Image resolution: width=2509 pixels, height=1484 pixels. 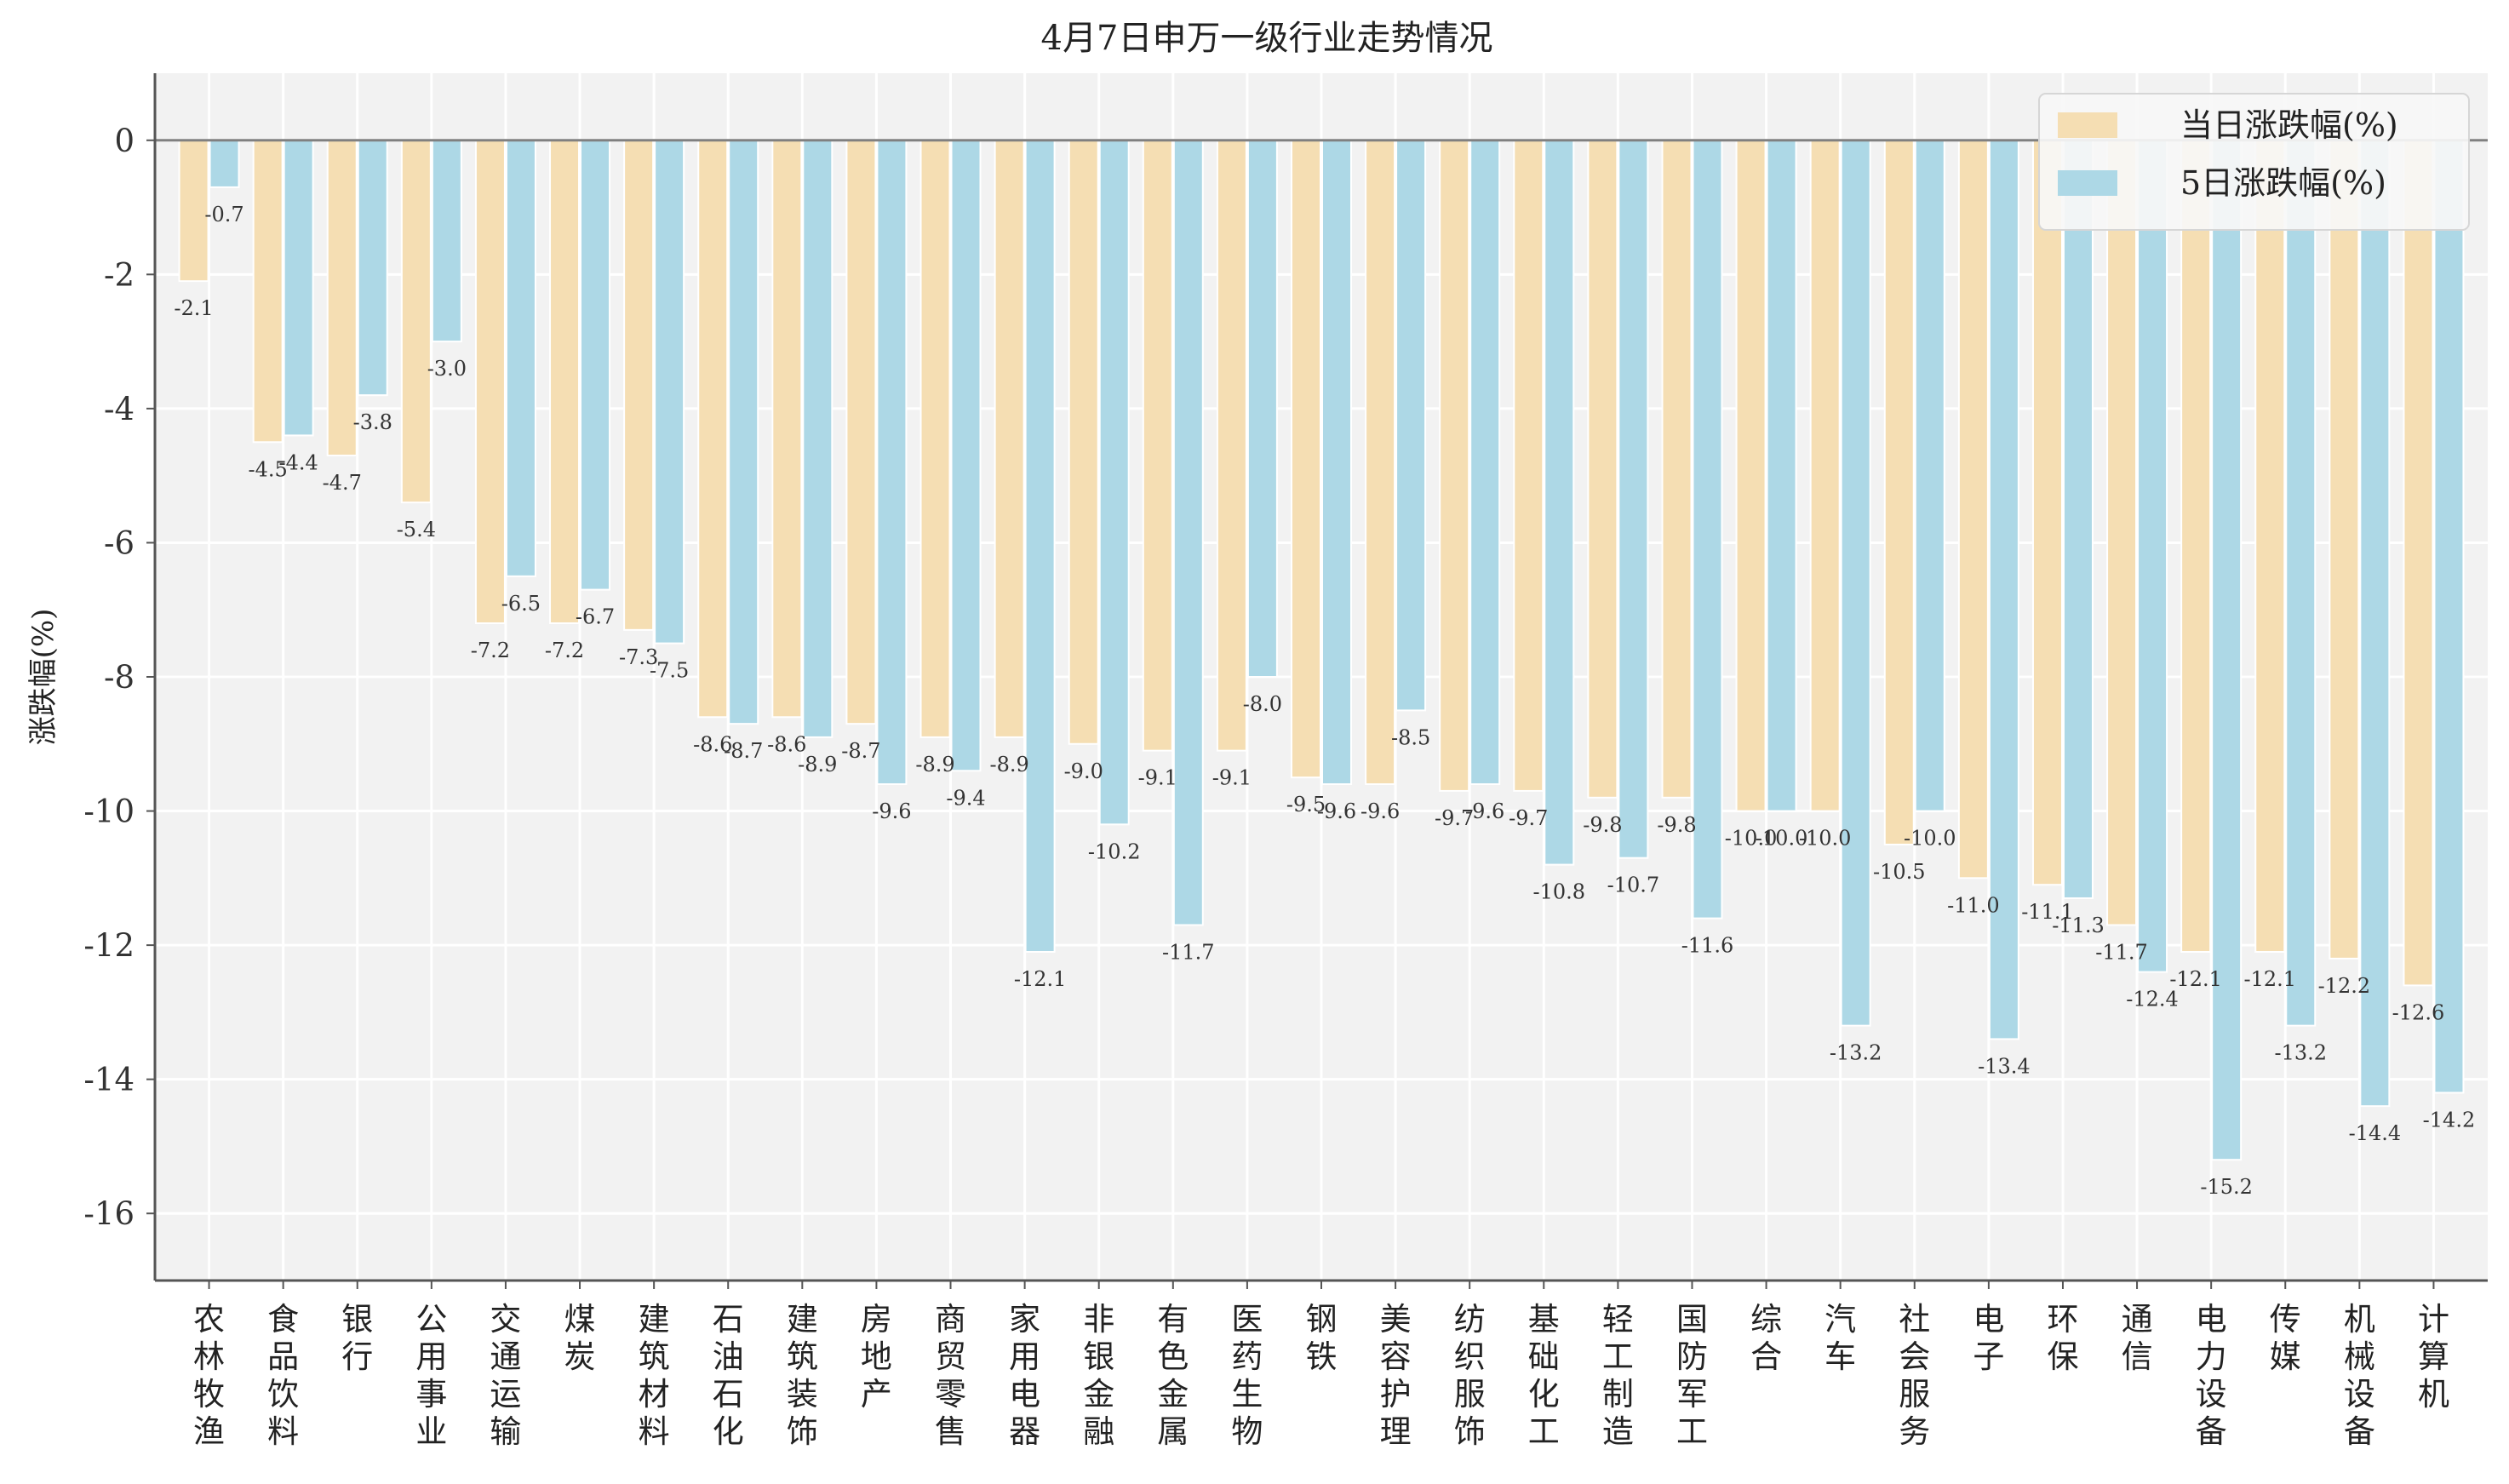 What do you see at coordinates (223, 214) in the screenshot?
I see `data-label: -0.7` at bounding box center [223, 214].